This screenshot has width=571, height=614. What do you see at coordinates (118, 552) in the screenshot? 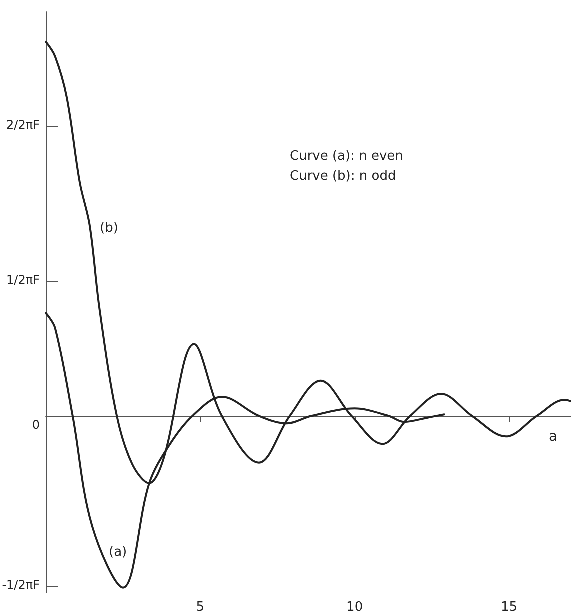
I see `annotation: (a)` at bounding box center [118, 552].